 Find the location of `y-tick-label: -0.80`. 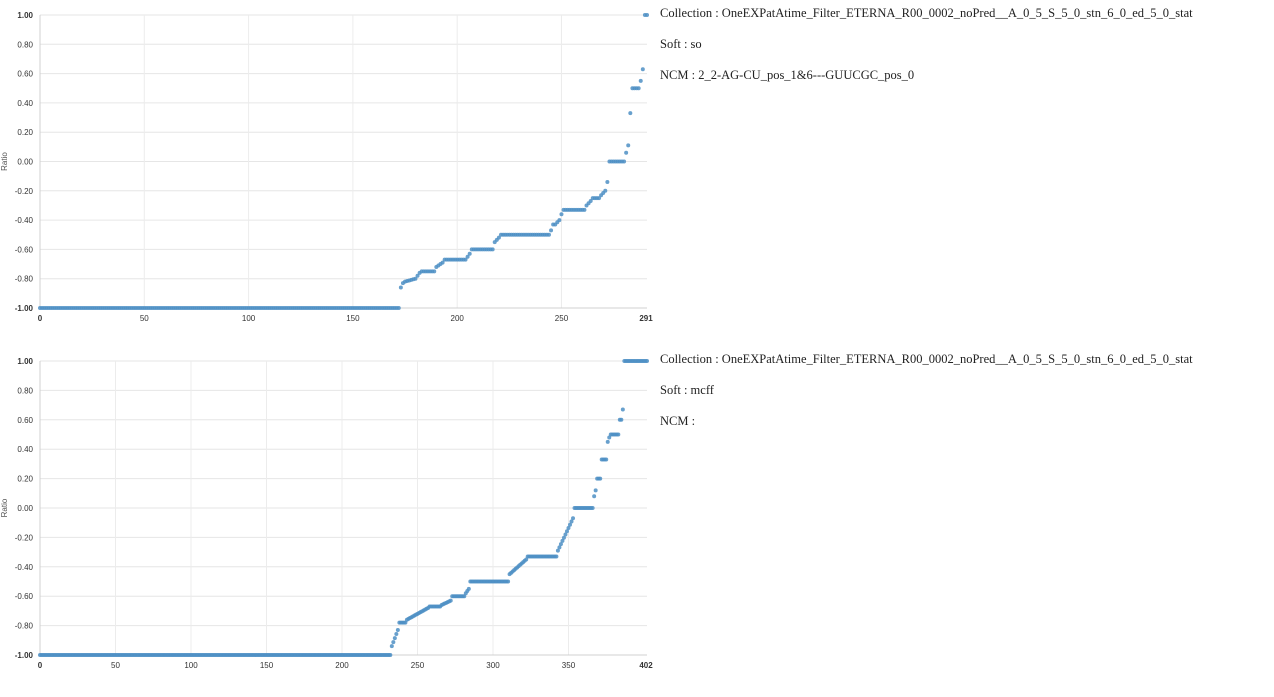

y-tick-label: -0.80 is located at coordinates (24, 626).